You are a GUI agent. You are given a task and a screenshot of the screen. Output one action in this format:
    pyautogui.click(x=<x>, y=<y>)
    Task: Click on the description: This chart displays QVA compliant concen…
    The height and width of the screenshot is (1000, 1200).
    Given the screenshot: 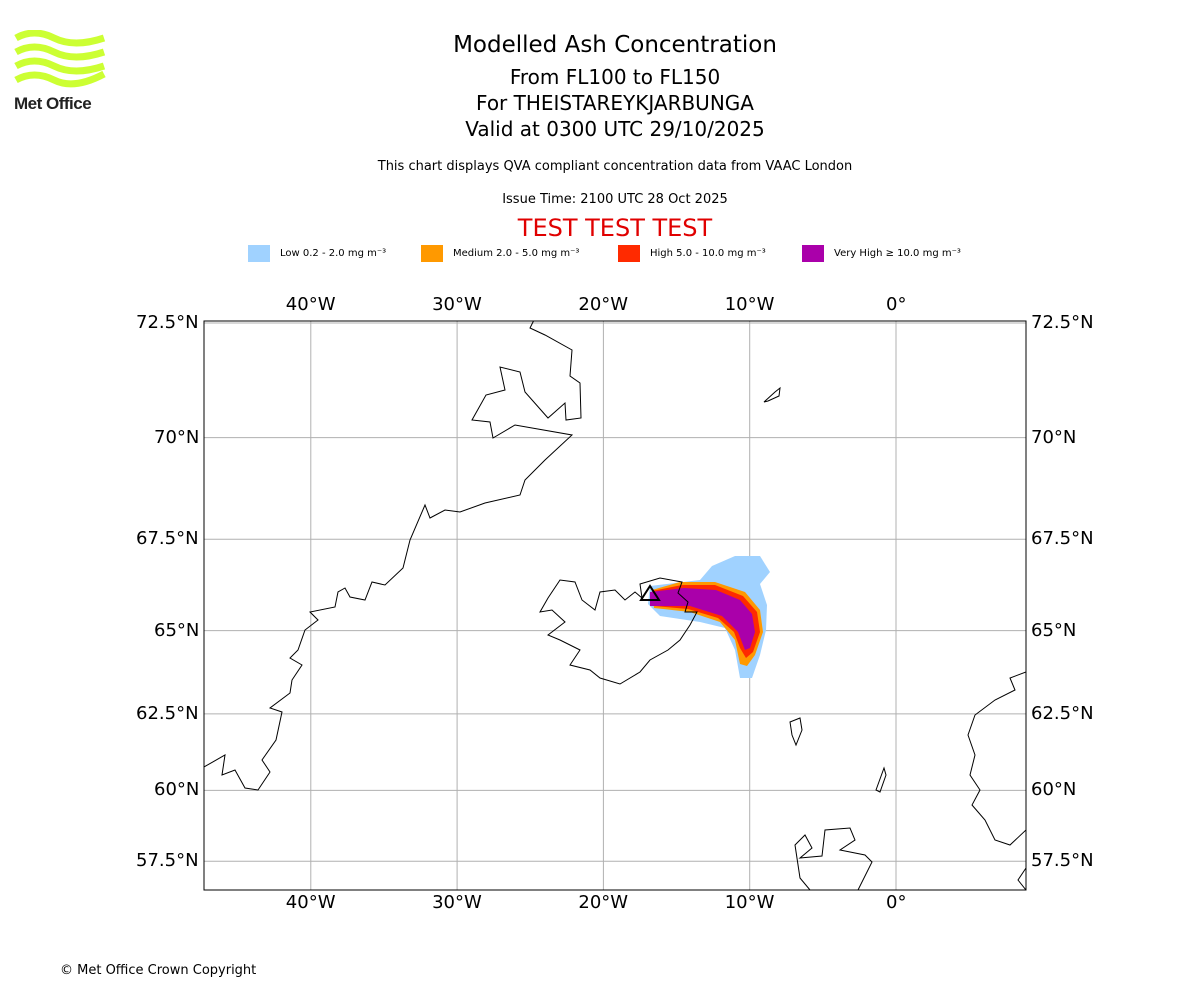 What is the action you would take?
    pyautogui.click(x=615, y=166)
    